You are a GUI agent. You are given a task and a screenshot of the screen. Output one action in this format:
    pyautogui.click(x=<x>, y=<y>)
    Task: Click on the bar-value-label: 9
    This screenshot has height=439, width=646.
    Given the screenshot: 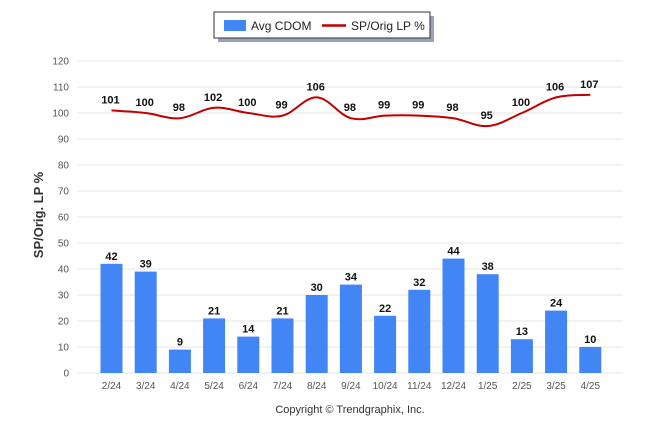 What is the action you would take?
    pyautogui.click(x=180, y=343)
    